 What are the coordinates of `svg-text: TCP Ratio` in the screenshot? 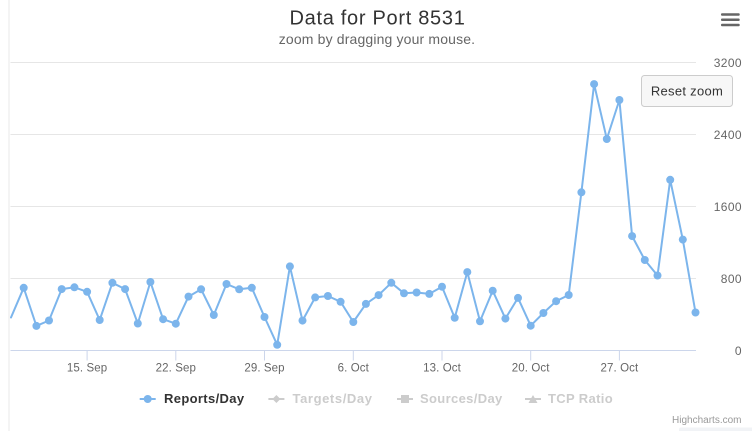 It's located at (580, 398).